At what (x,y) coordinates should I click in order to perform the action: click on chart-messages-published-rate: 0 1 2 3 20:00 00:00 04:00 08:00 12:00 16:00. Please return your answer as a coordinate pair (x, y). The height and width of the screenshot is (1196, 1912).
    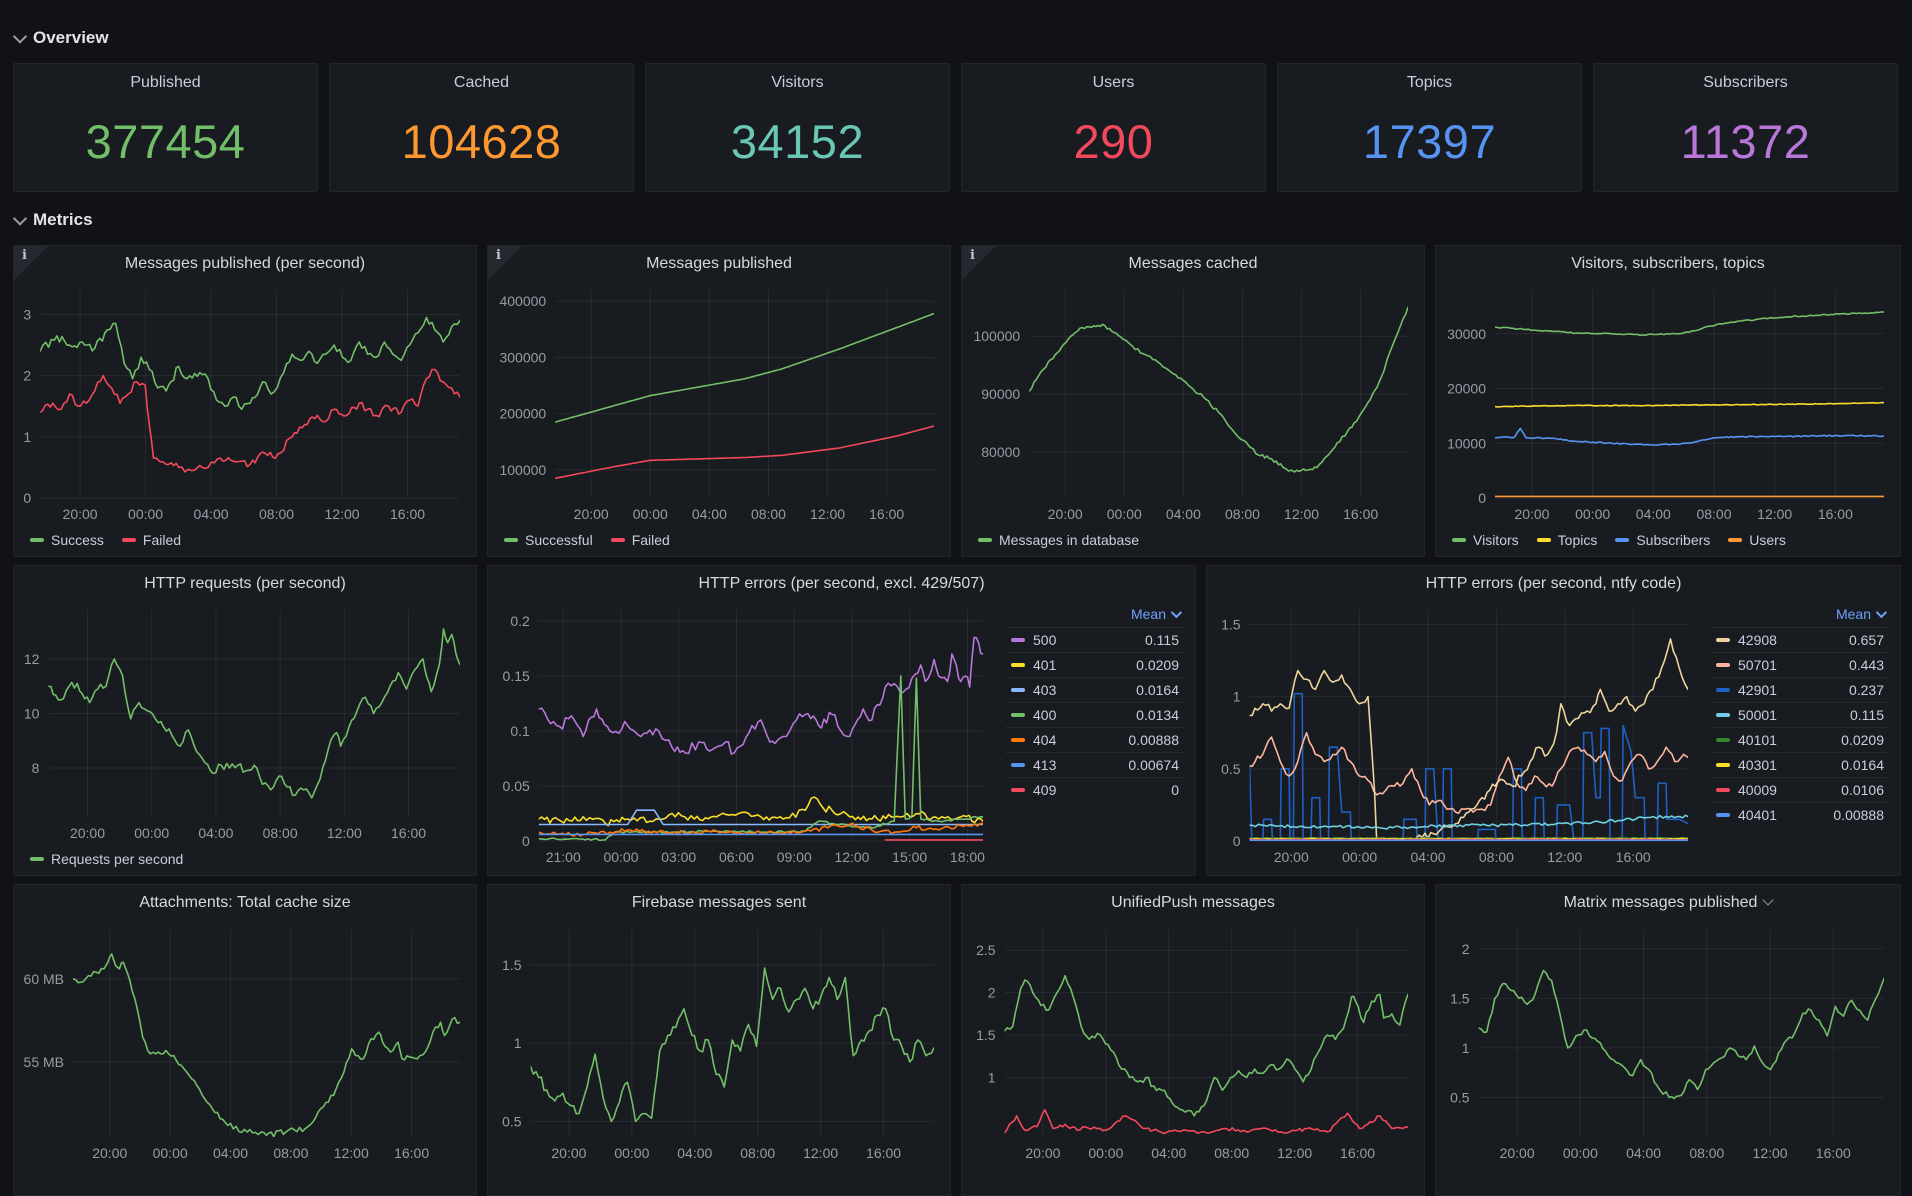
    Looking at the image, I should click on (244, 403).